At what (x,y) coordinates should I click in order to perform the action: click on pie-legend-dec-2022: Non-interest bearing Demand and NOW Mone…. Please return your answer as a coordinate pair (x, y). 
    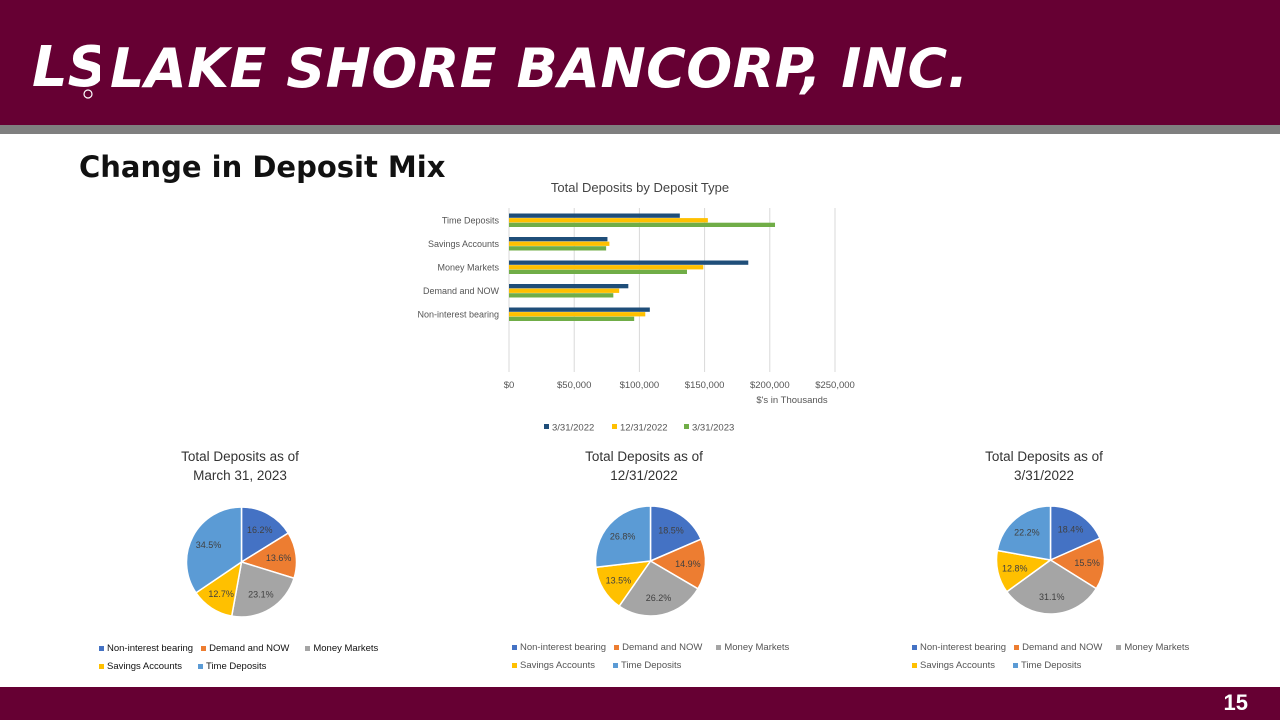
    Looking at the image, I should click on (650, 656).